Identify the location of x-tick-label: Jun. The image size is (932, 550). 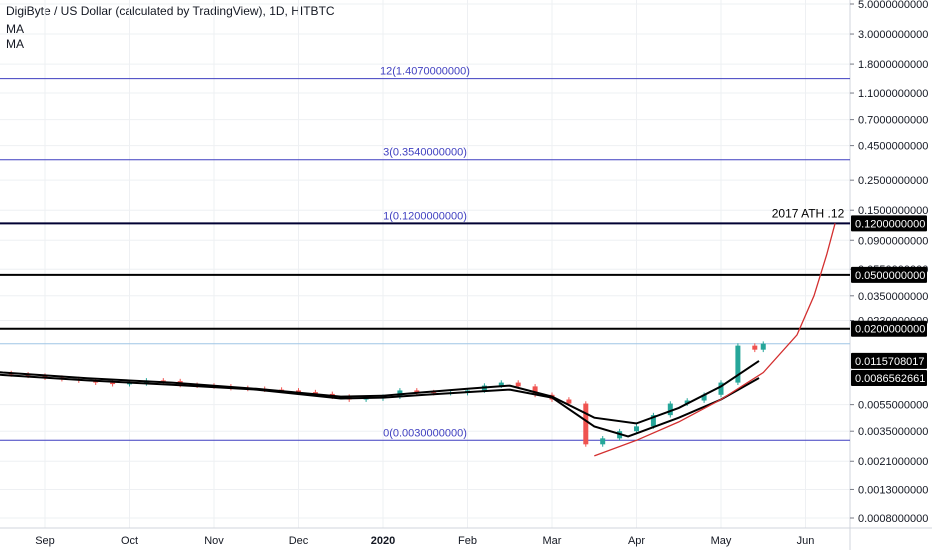
(806, 541).